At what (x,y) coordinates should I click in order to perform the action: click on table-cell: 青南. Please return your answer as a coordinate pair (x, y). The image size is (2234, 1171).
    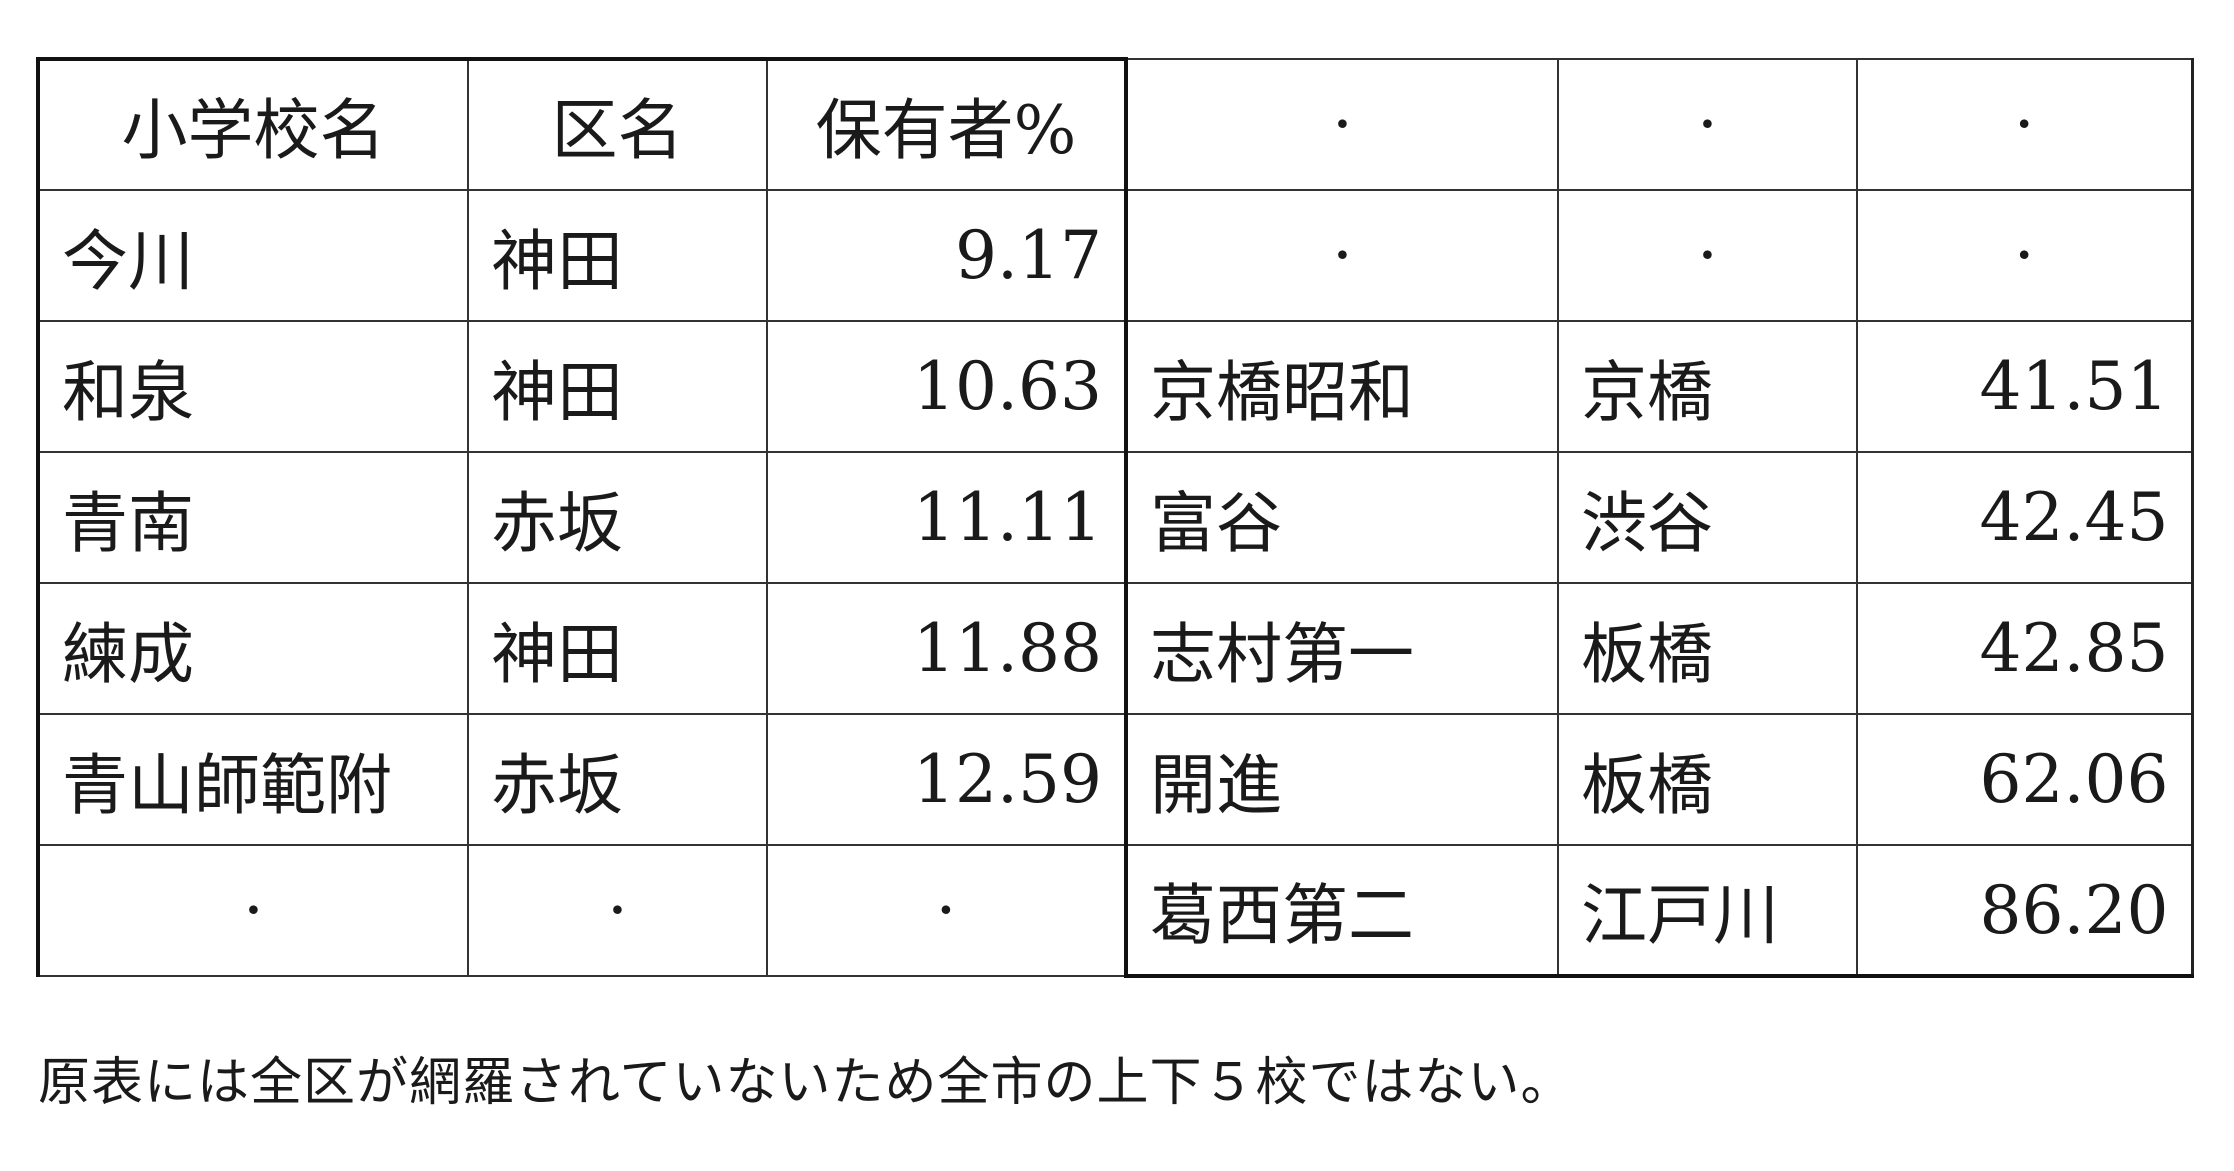
    Looking at the image, I should click on (252, 517).